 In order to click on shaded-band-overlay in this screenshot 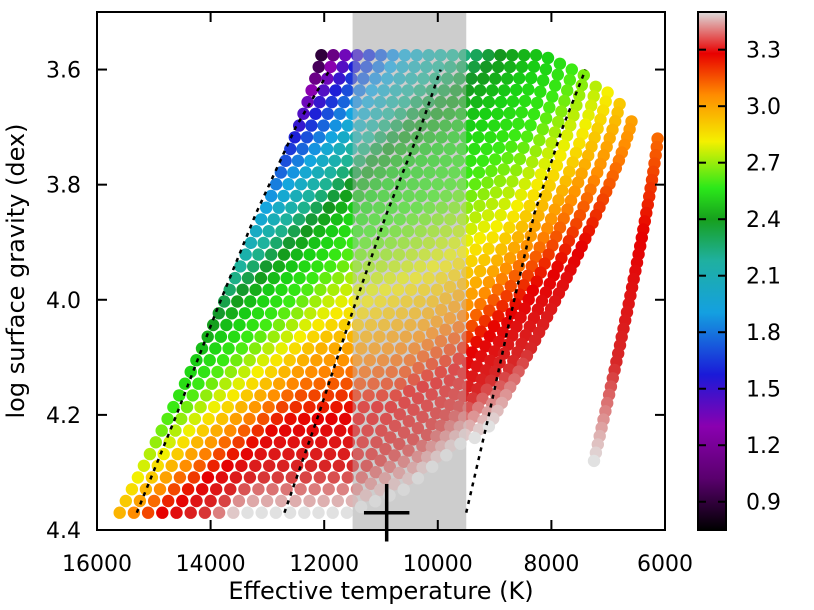, I will do `click(409, 271)`.